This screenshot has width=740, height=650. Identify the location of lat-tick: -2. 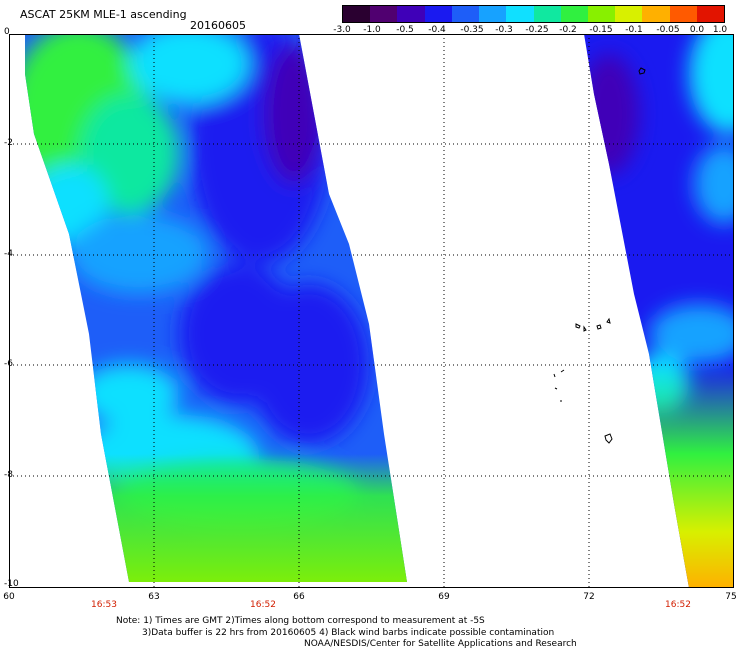
(8, 143).